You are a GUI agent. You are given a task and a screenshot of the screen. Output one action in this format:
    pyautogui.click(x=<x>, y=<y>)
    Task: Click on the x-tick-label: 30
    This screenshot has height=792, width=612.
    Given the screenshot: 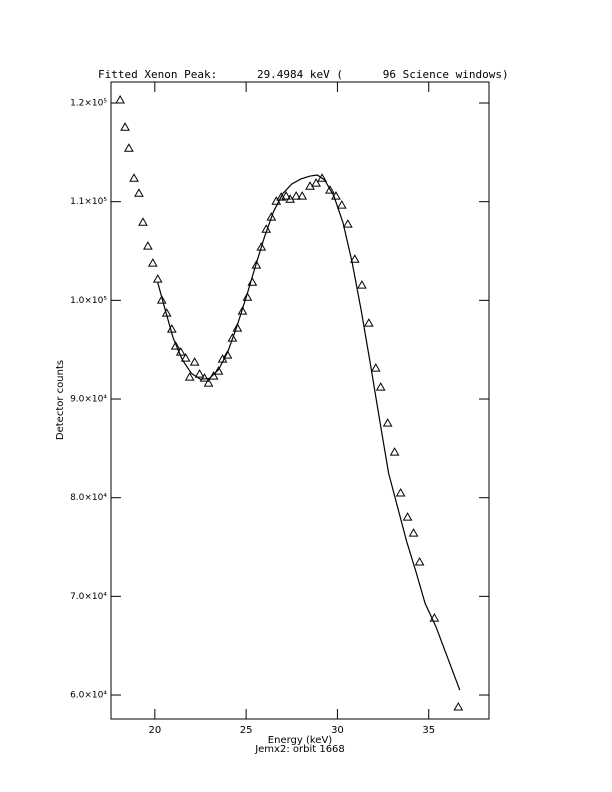 What is the action you would take?
    pyautogui.click(x=337, y=730)
    